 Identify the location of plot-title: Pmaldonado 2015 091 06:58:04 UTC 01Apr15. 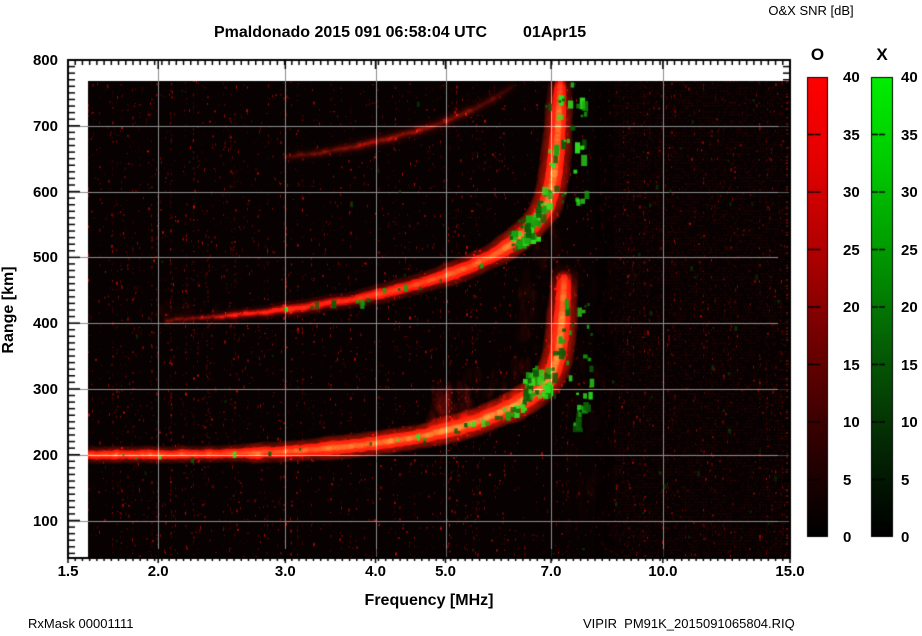
(400, 33).